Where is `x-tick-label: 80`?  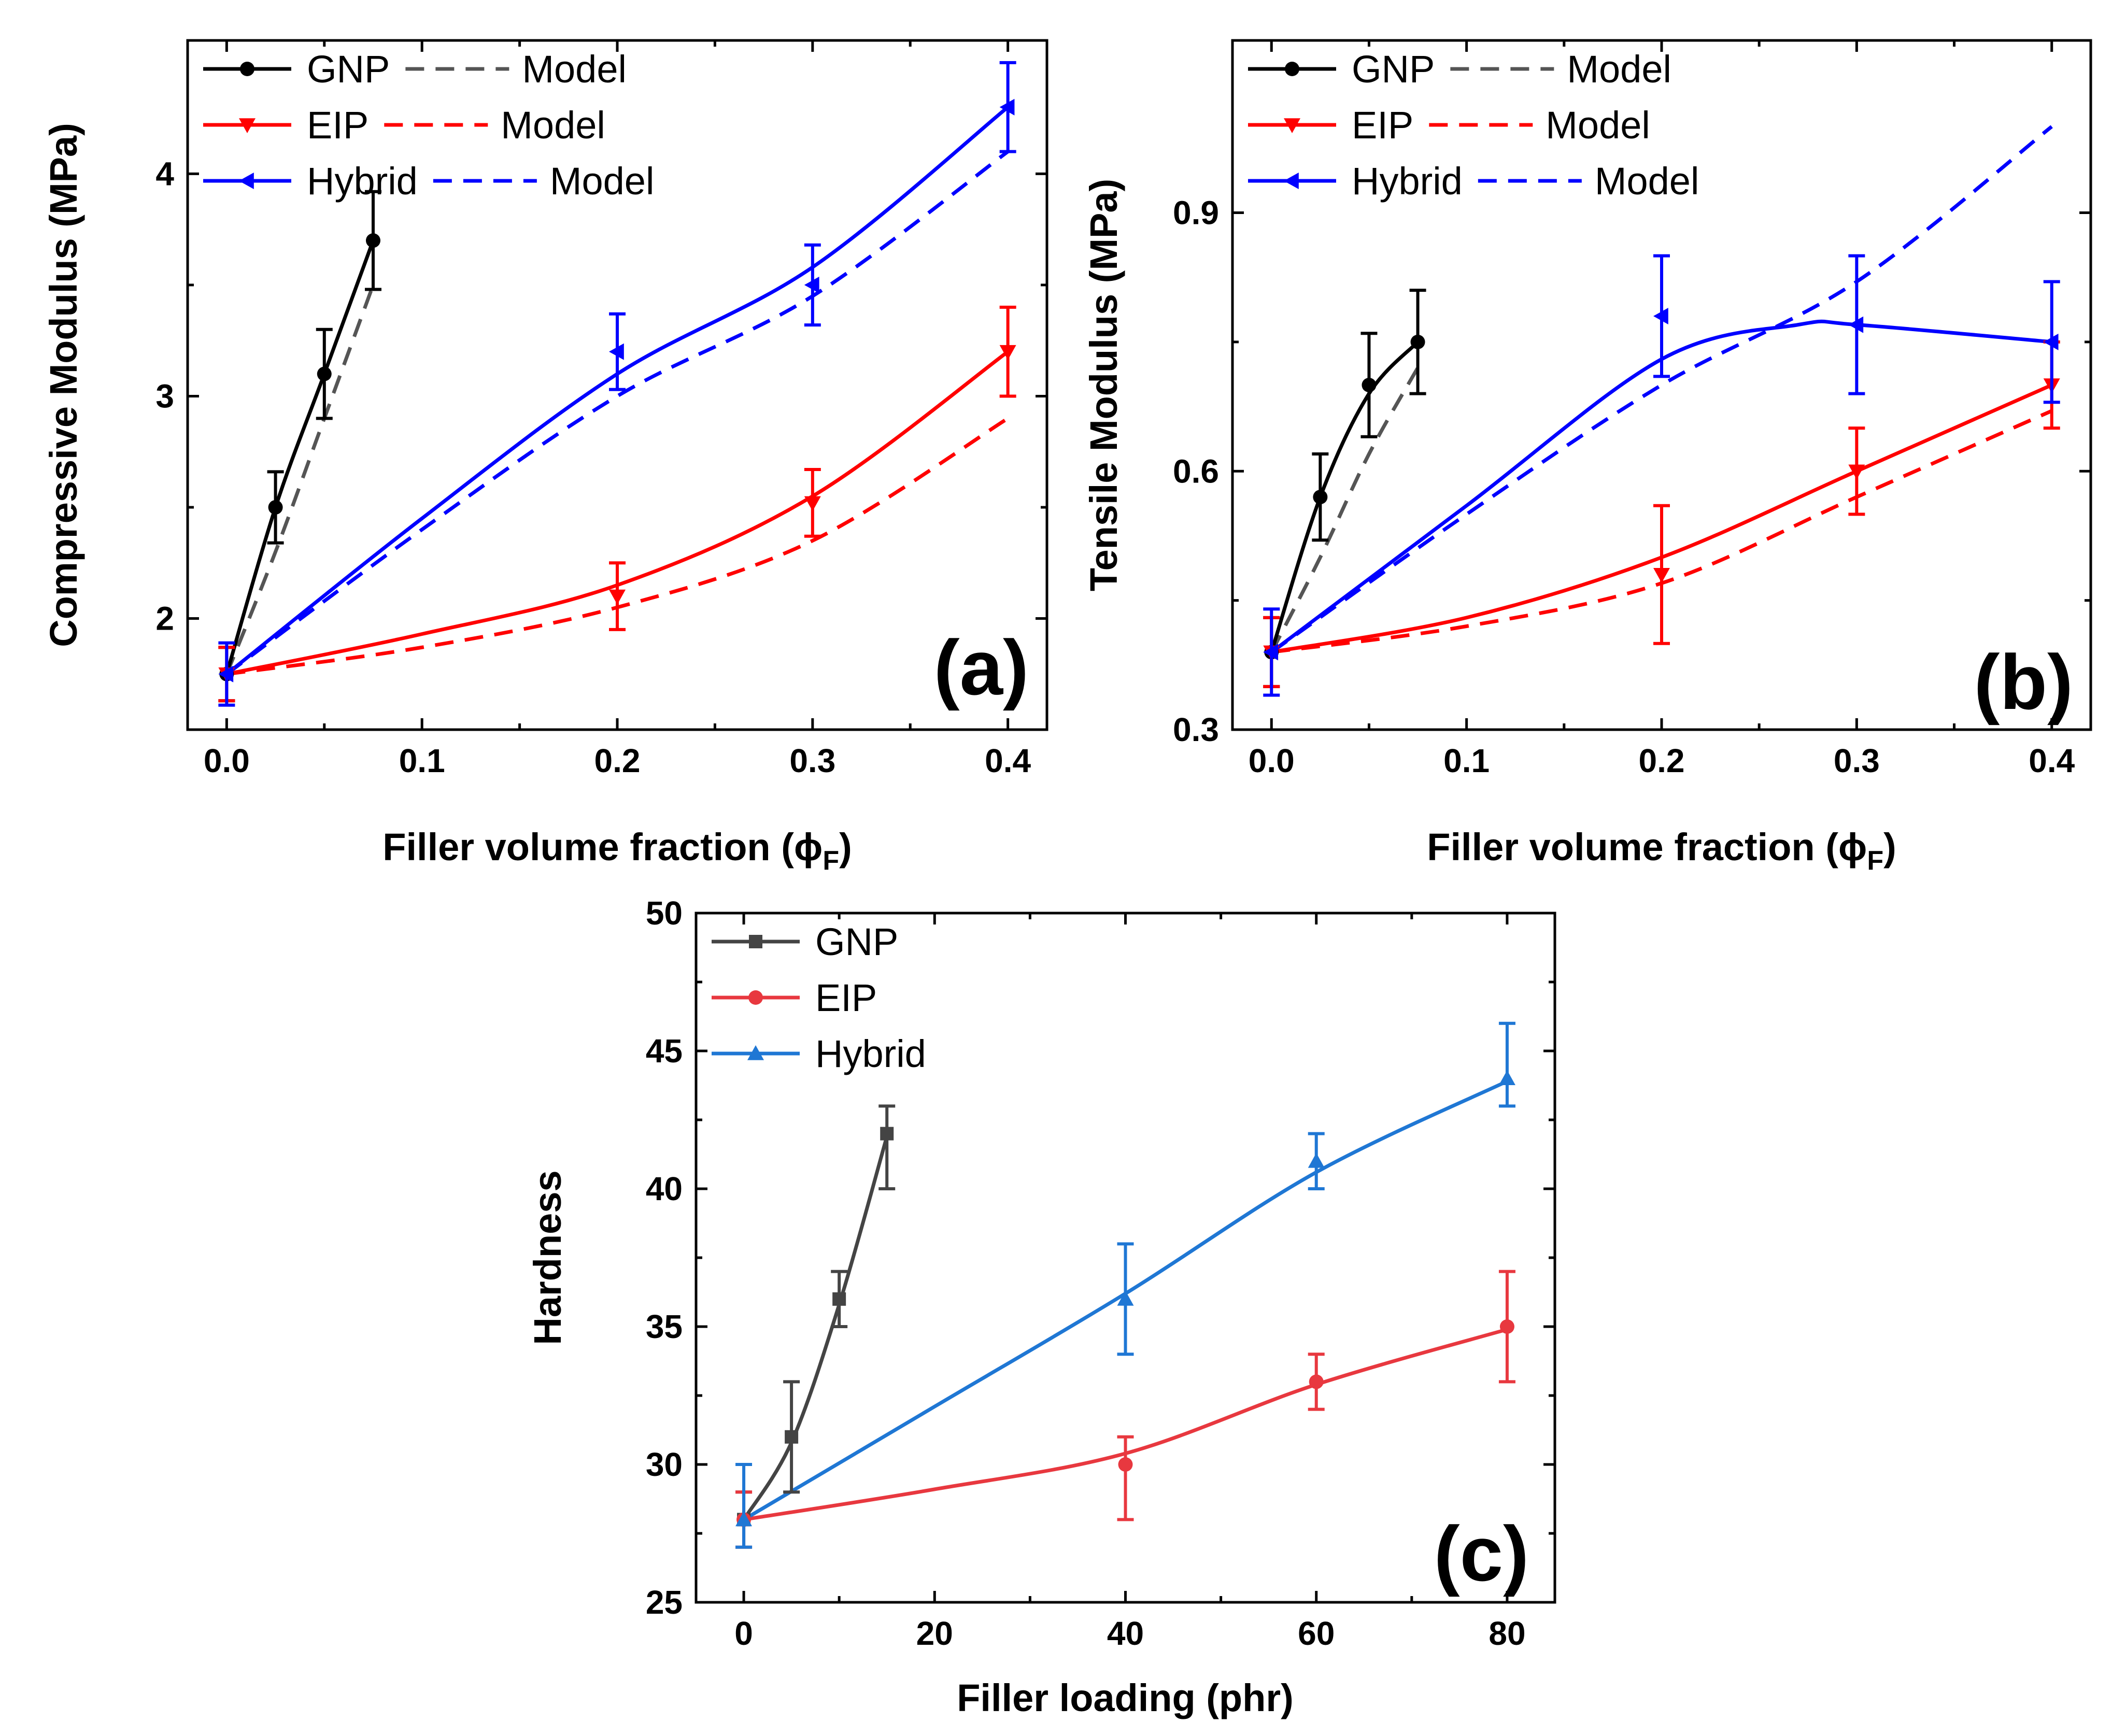
x-tick-label: 80 is located at coordinates (1507, 1633).